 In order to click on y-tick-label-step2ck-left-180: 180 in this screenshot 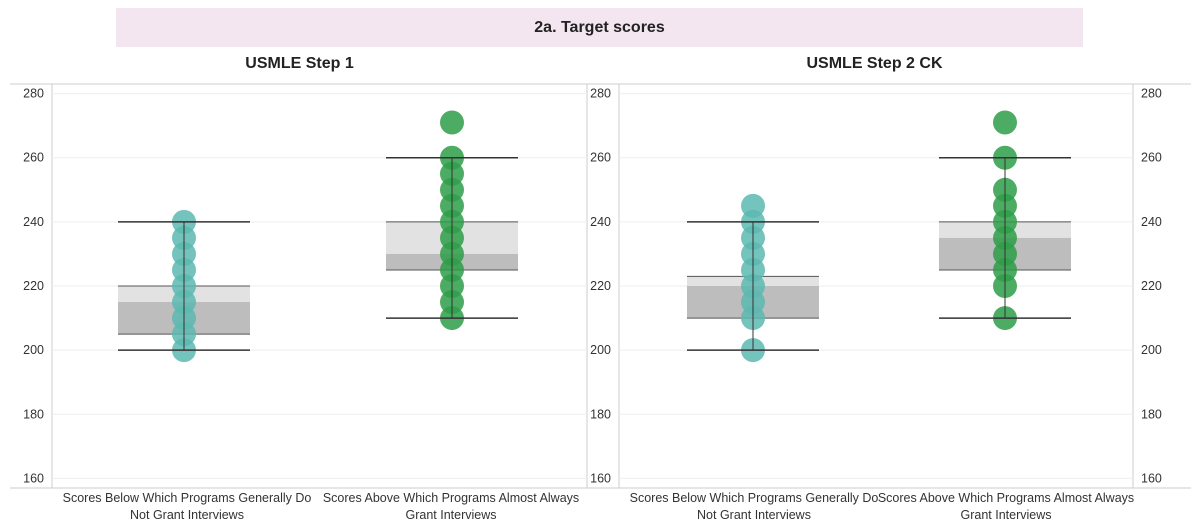, I will do `click(600, 414)`.